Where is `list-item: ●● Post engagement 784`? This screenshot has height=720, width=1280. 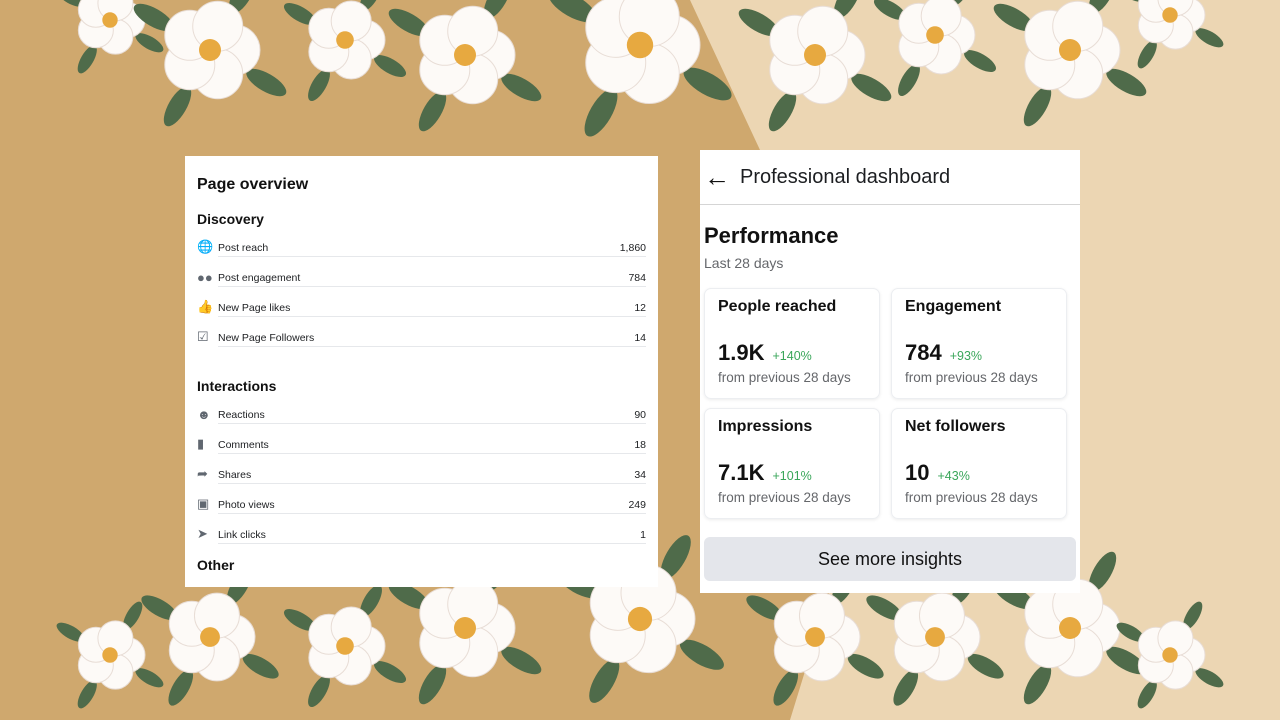 list-item: ●● Post engagement 784 is located at coordinates (421, 277).